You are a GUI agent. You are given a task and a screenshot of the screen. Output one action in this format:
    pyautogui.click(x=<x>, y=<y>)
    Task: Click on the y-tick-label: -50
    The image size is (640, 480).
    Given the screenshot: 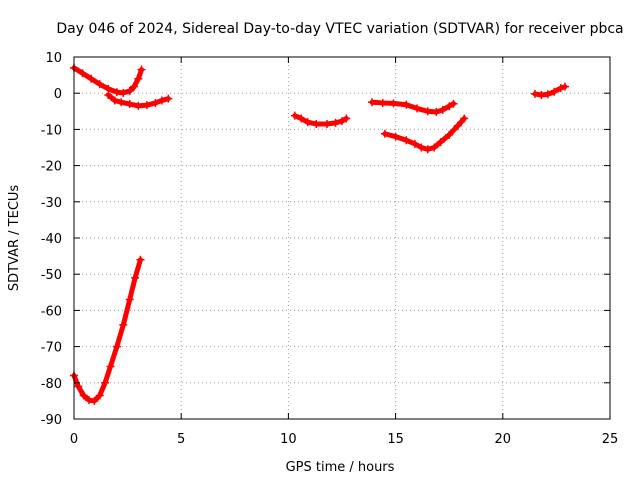 What is the action you would take?
    pyautogui.click(x=51, y=275)
    